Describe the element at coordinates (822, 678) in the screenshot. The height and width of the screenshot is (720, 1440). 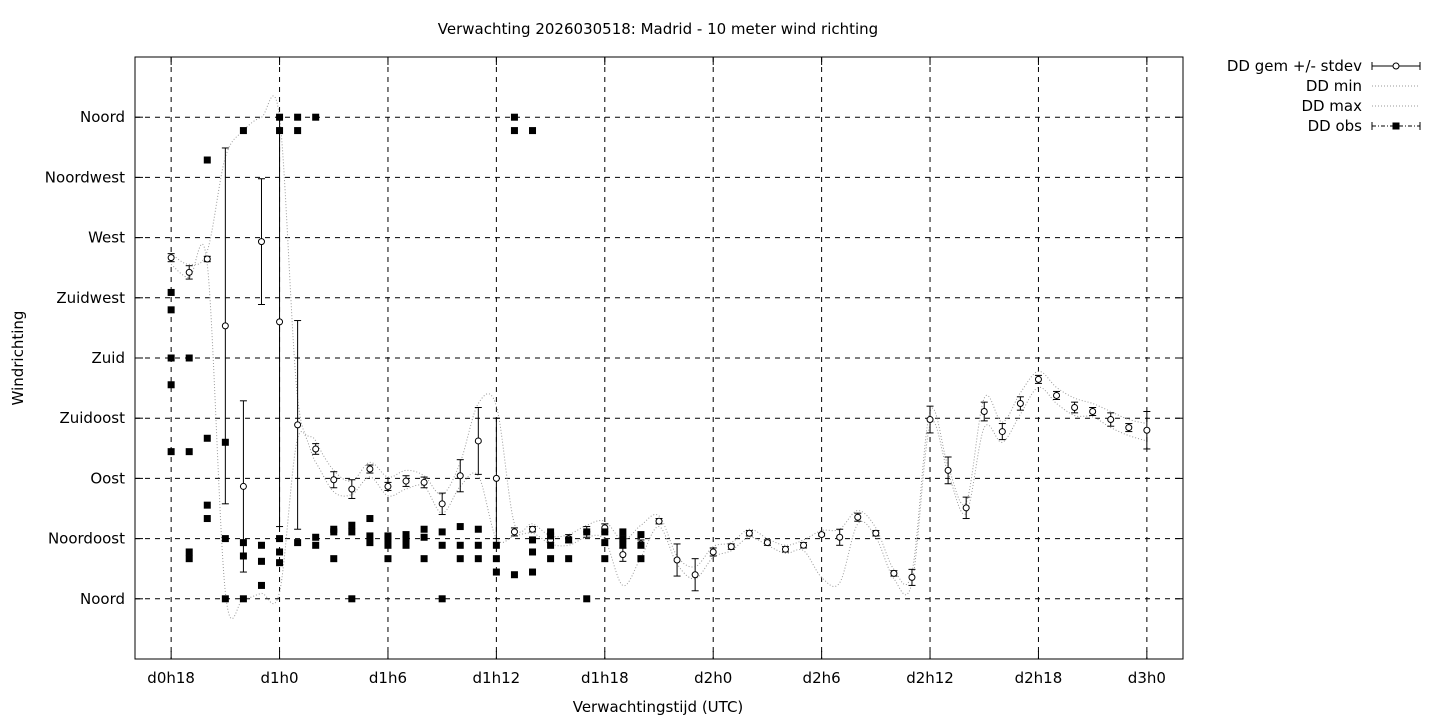
I see `x-tick-label: d2h6` at that location.